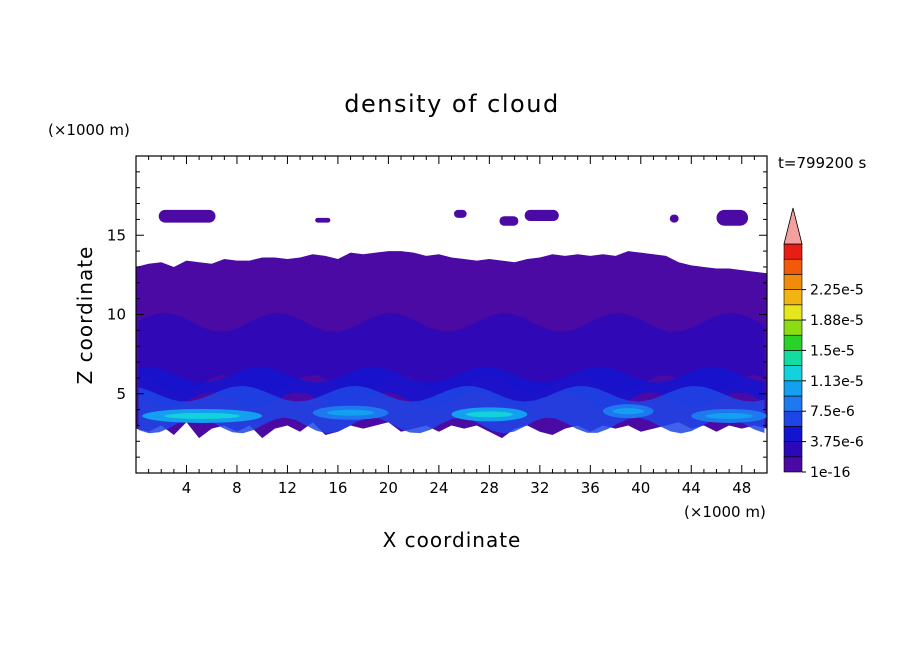  What do you see at coordinates (830, 473) in the screenshot?
I see `colorbar-label: 1e-16` at bounding box center [830, 473].